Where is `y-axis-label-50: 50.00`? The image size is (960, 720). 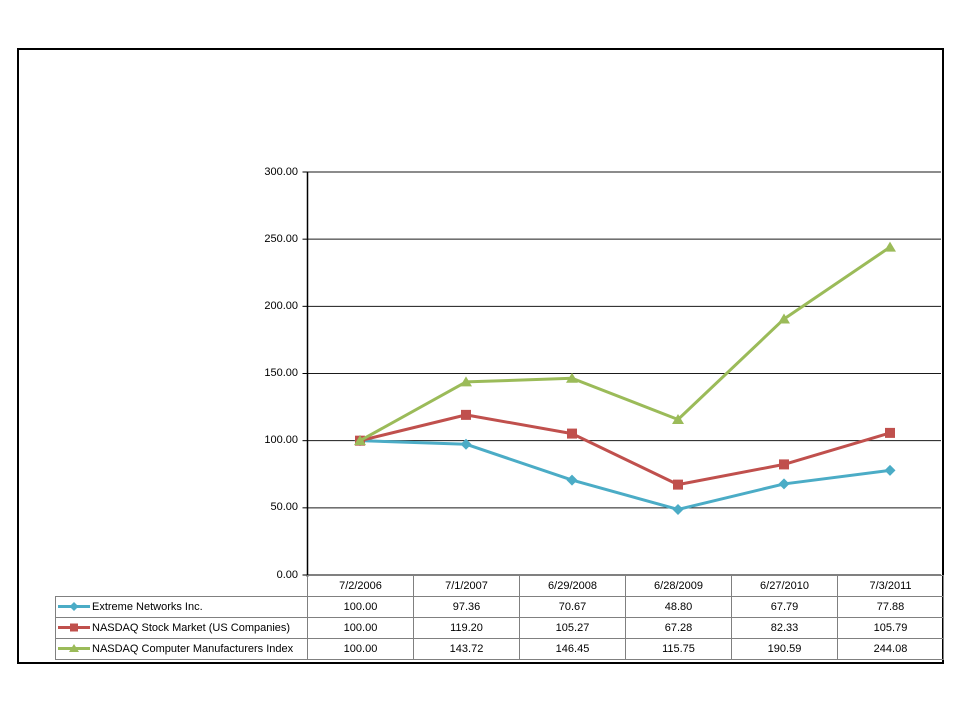 y-axis-label-50: 50.00 is located at coordinates (284, 507).